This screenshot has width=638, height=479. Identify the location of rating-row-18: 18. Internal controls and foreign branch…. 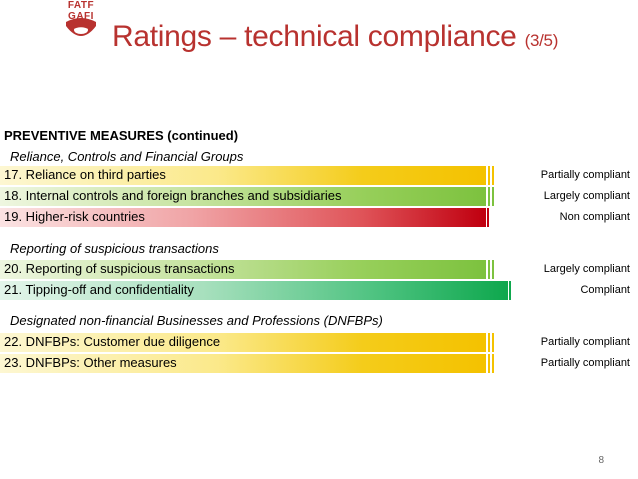
(319, 196).